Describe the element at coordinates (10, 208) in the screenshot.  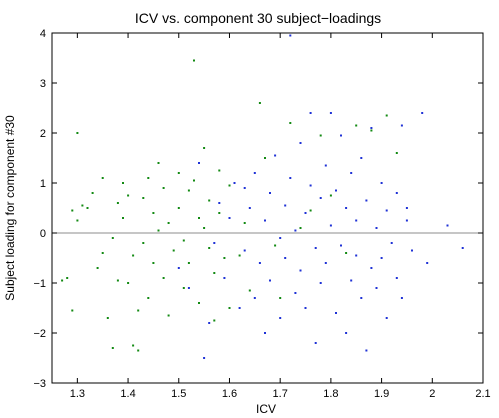
I see `y-axis-label: Subject loading for component #30` at that location.